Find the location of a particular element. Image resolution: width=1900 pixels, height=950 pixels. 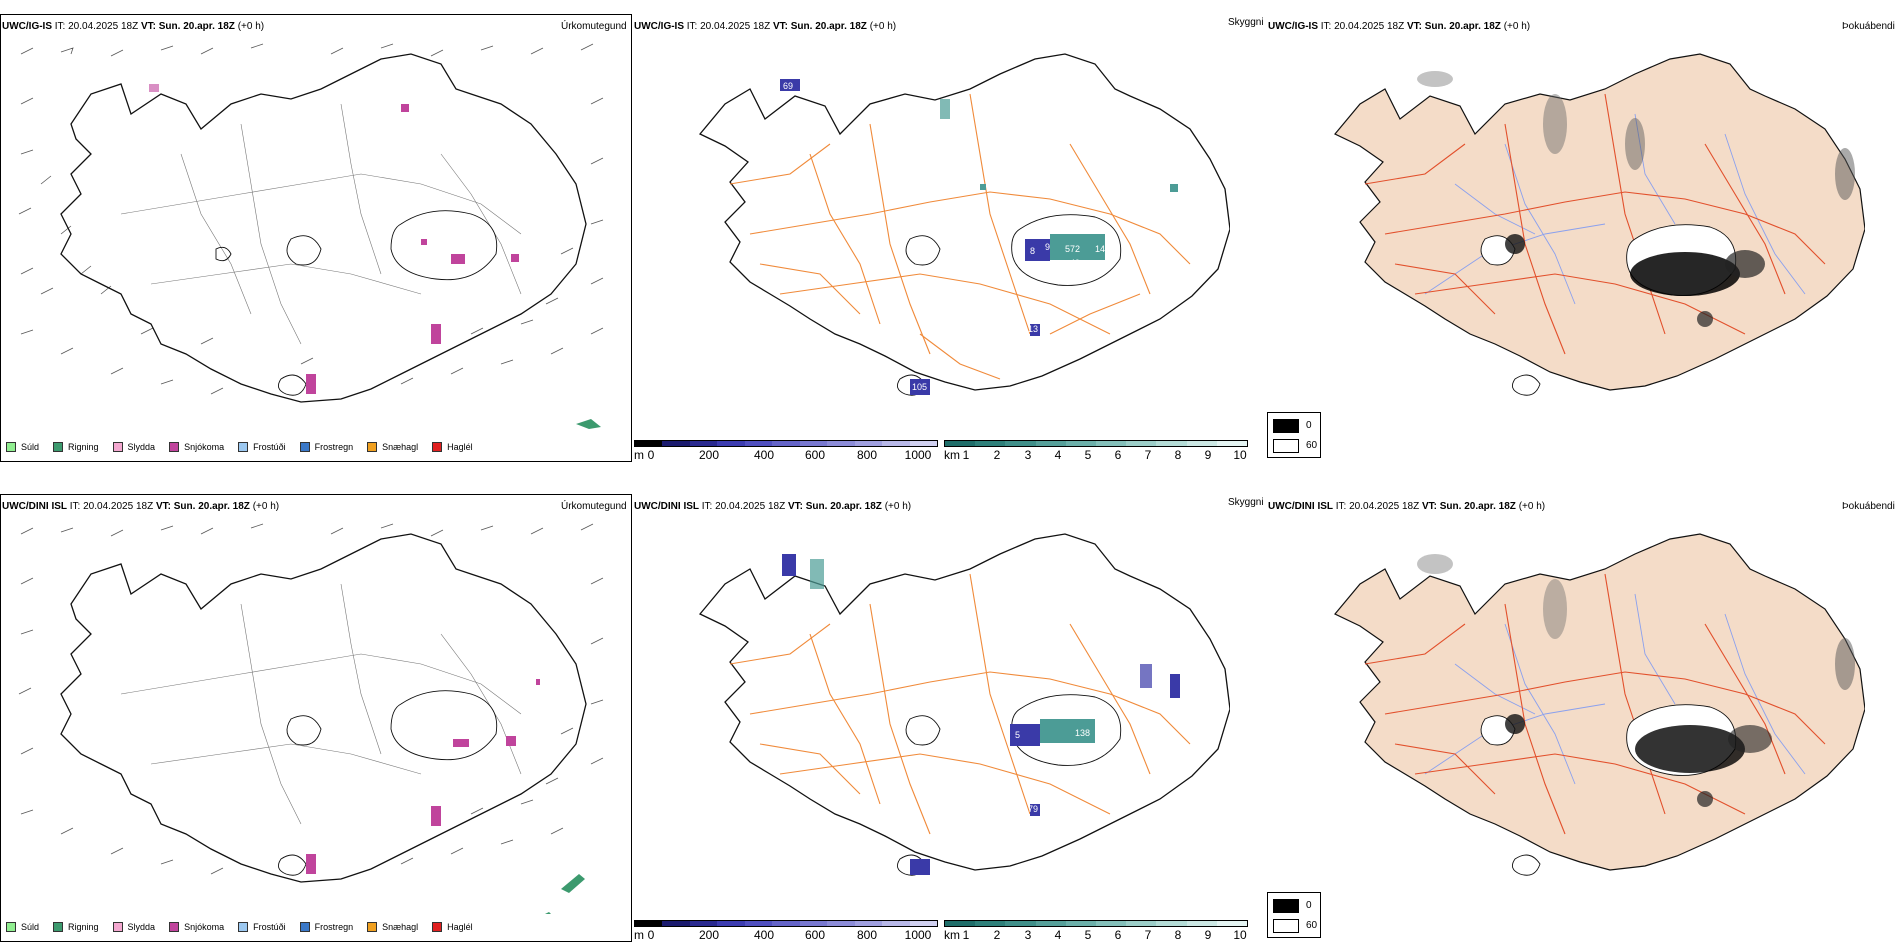

ceiling-tick: 600 is located at coordinates (815, 455).